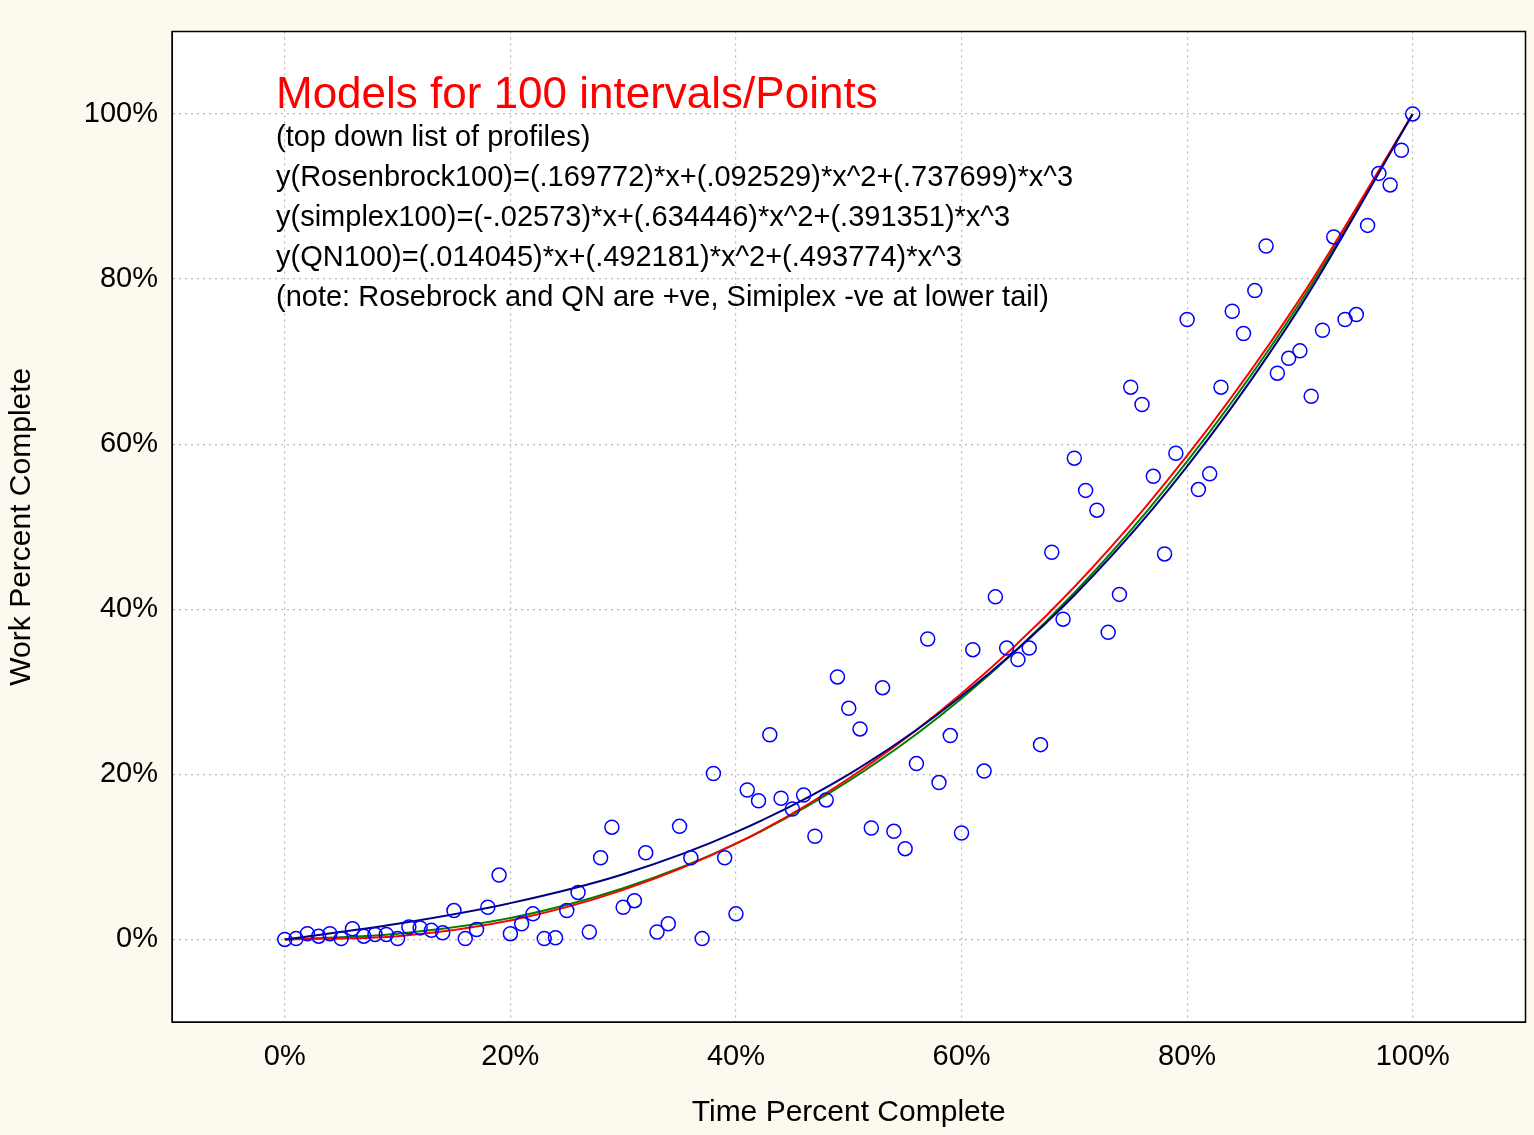 This screenshot has width=1534, height=1135. I want to click on y-tick-label: 80%, so click(128, 277).